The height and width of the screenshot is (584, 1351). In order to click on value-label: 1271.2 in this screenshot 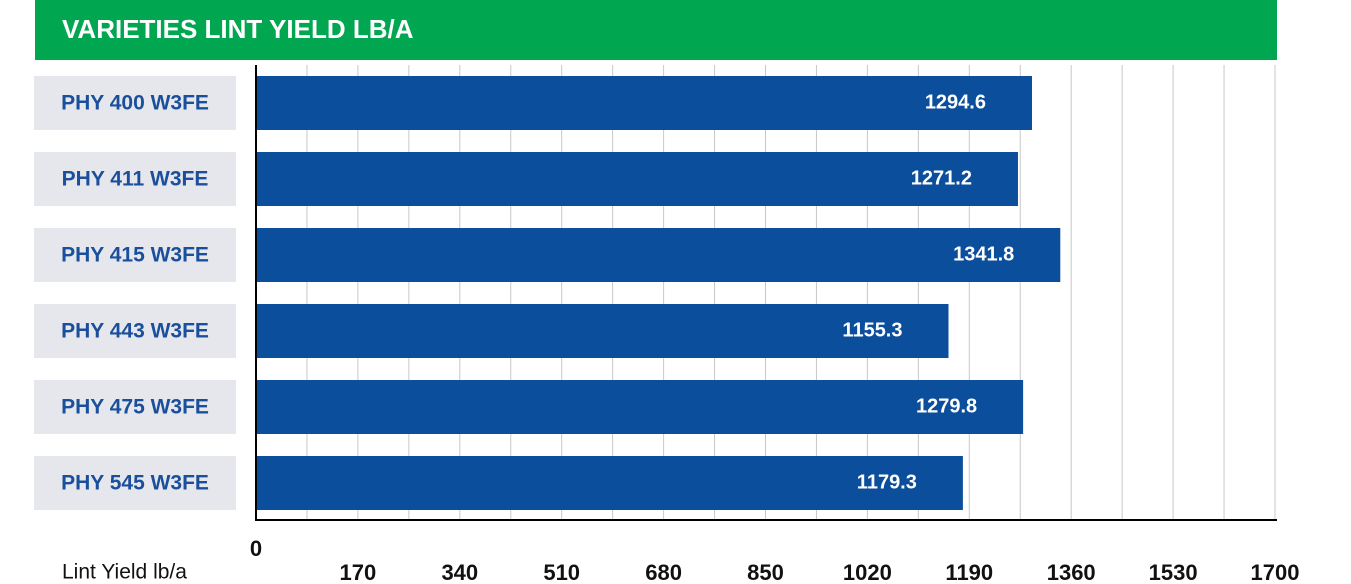, I will do `click(941, 178)`.